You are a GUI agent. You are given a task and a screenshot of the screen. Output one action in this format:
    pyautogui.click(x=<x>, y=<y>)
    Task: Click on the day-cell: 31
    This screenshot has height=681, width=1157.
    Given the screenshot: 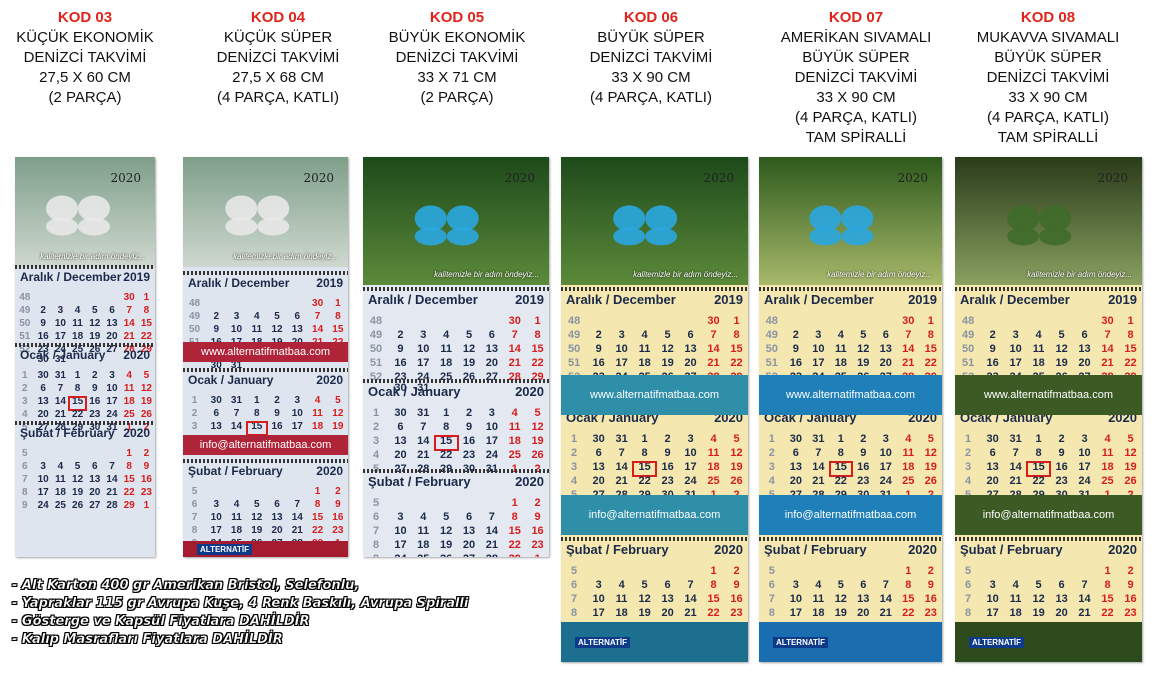 What is the action you would take?
    pyautogui.click(x=423, y=413)
    